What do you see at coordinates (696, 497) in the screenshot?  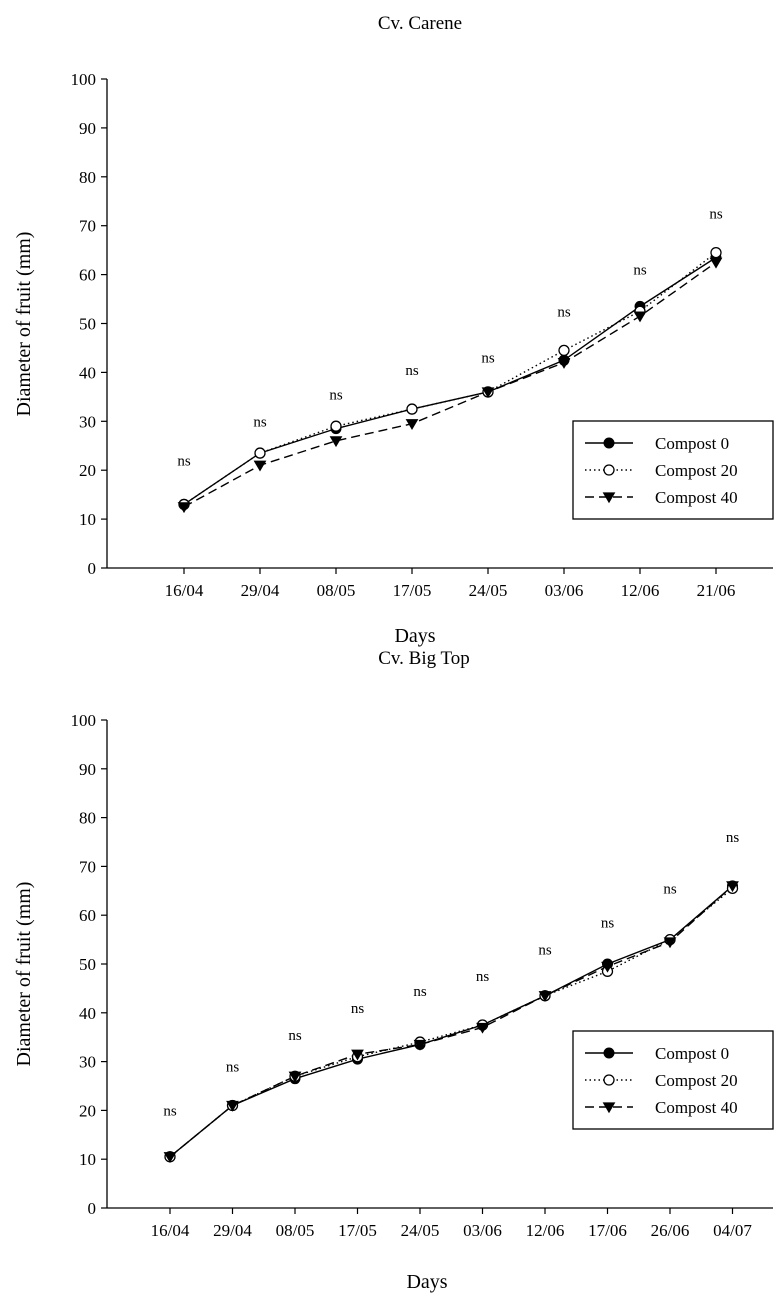 I see `legend-label: Compost 40` at bounding box center [696, 497].